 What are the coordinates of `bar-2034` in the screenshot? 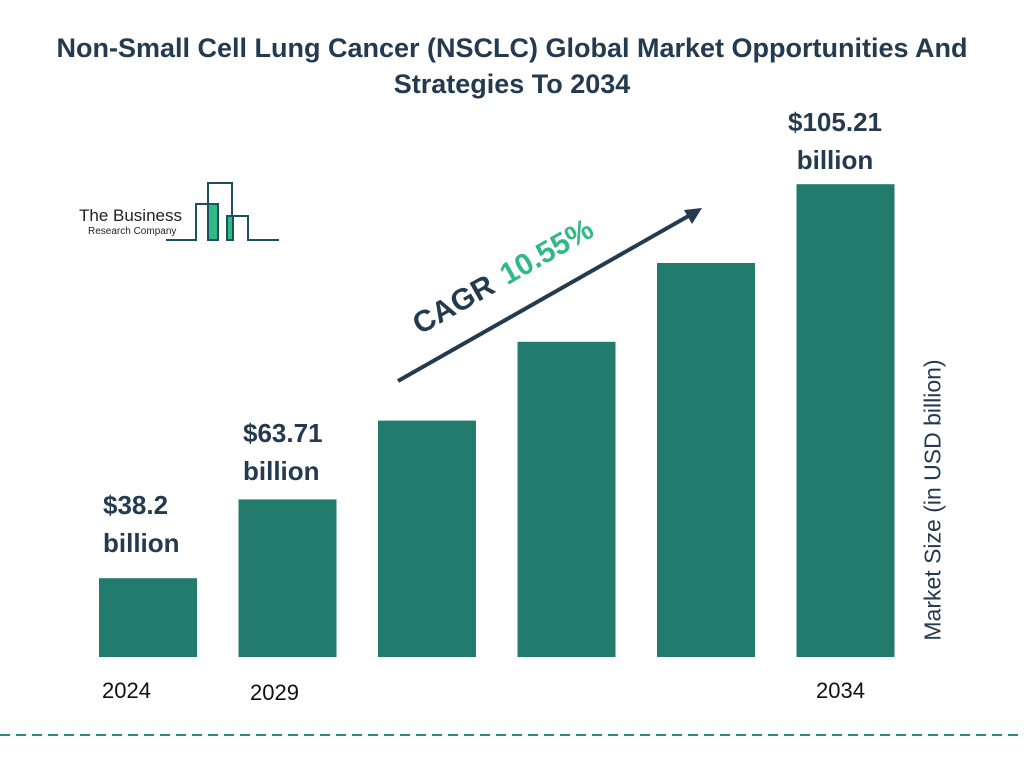 It's located at (845, 420).